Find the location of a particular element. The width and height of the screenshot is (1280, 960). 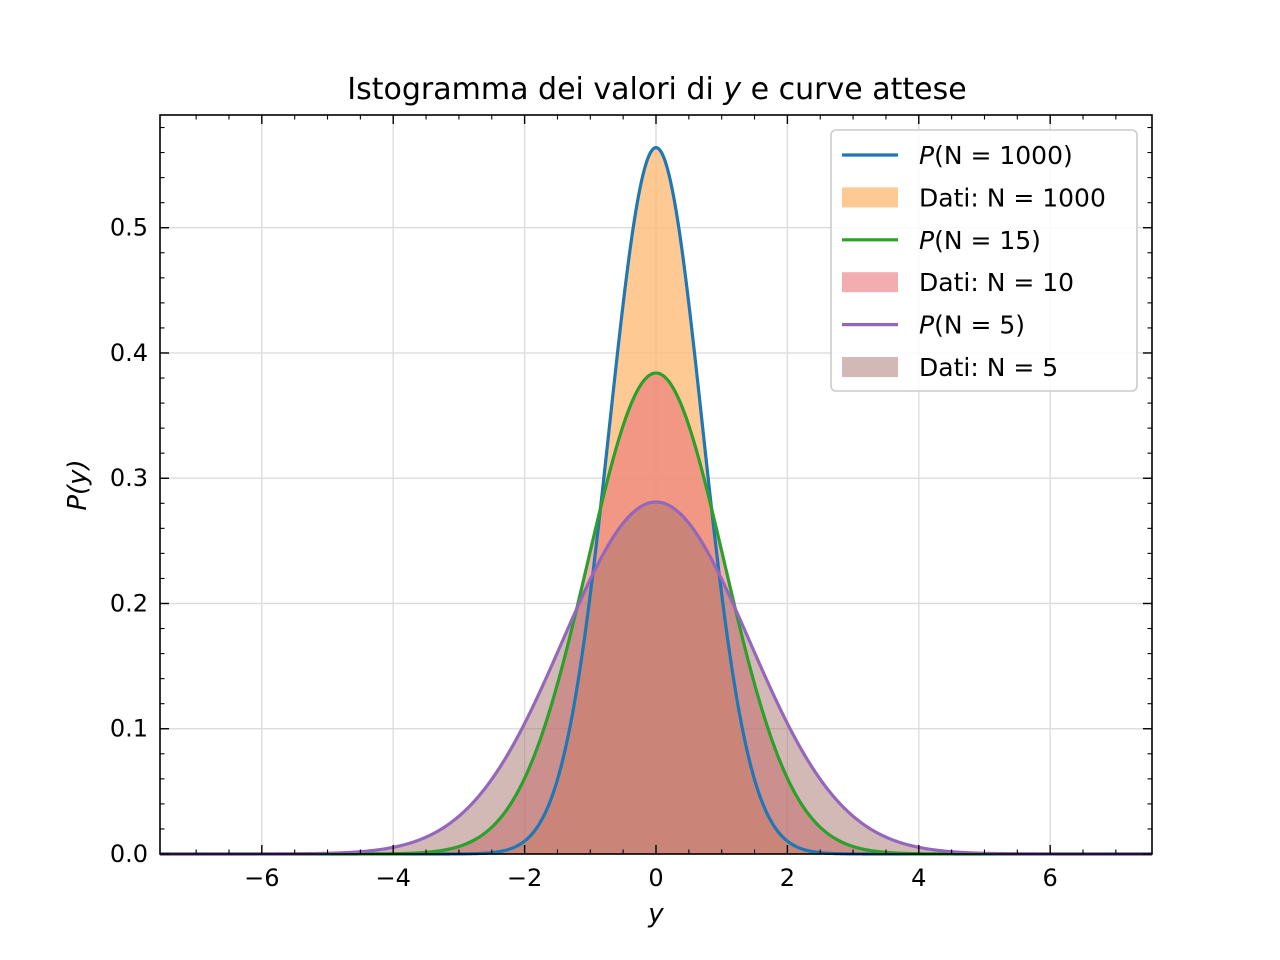

x-tick-label-2: −2 is located at coordinates (524, 878).